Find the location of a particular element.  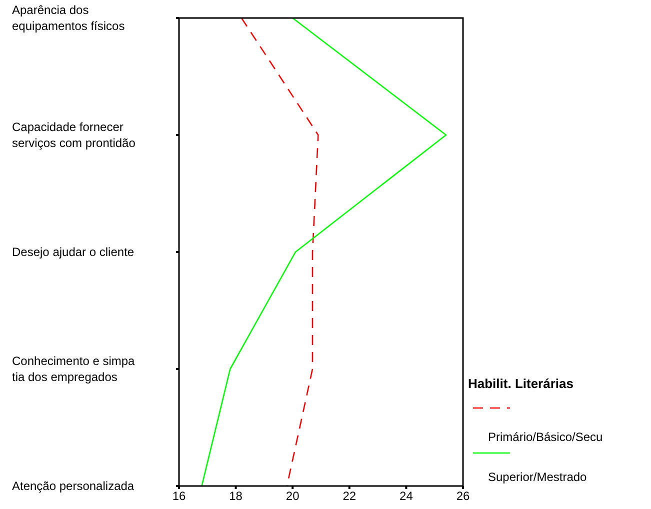

x-tick-label: 22 is located at coordinates (349, 496).